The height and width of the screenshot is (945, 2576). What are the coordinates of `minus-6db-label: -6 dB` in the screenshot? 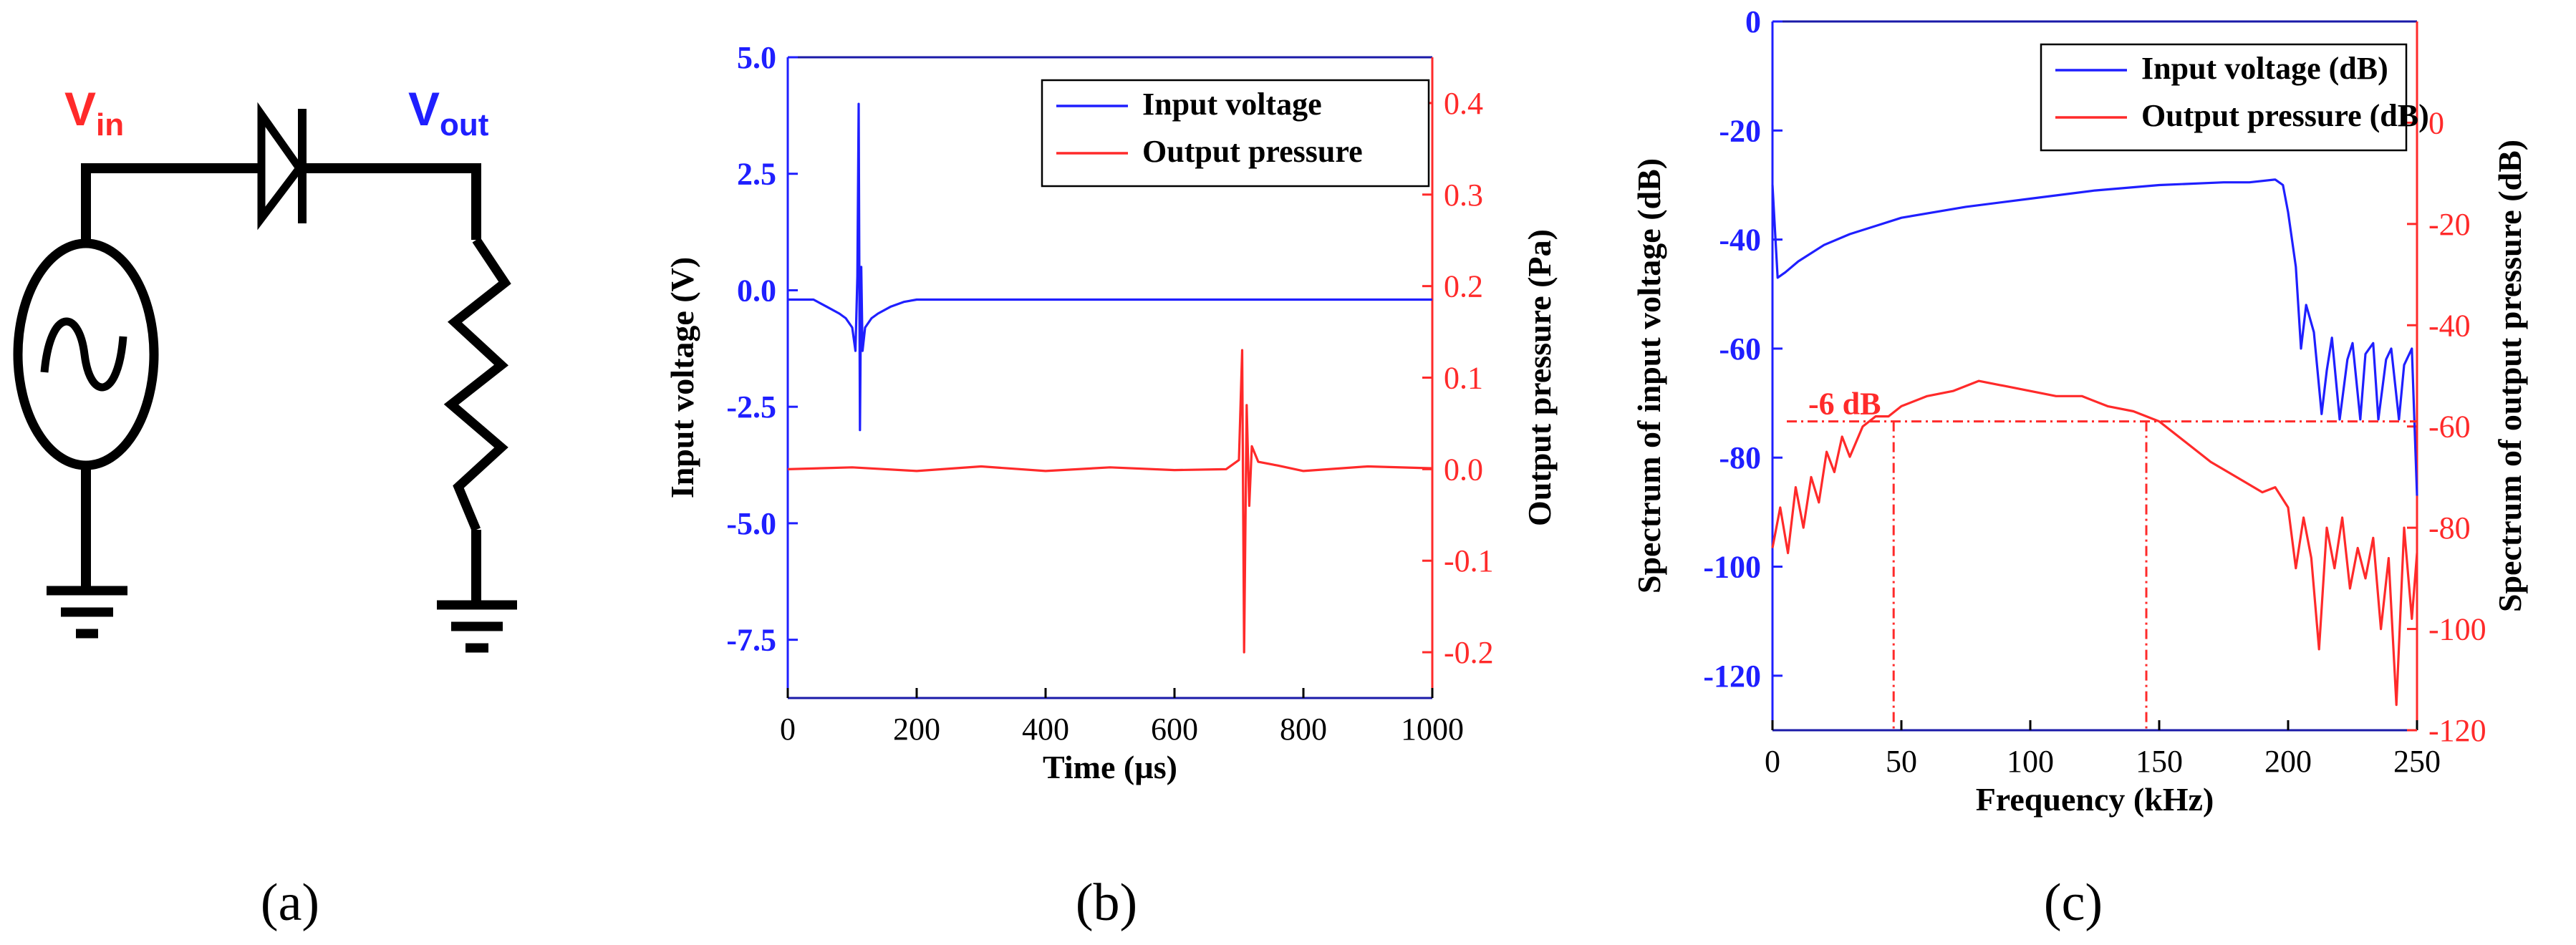 It's located at (1845, 404).